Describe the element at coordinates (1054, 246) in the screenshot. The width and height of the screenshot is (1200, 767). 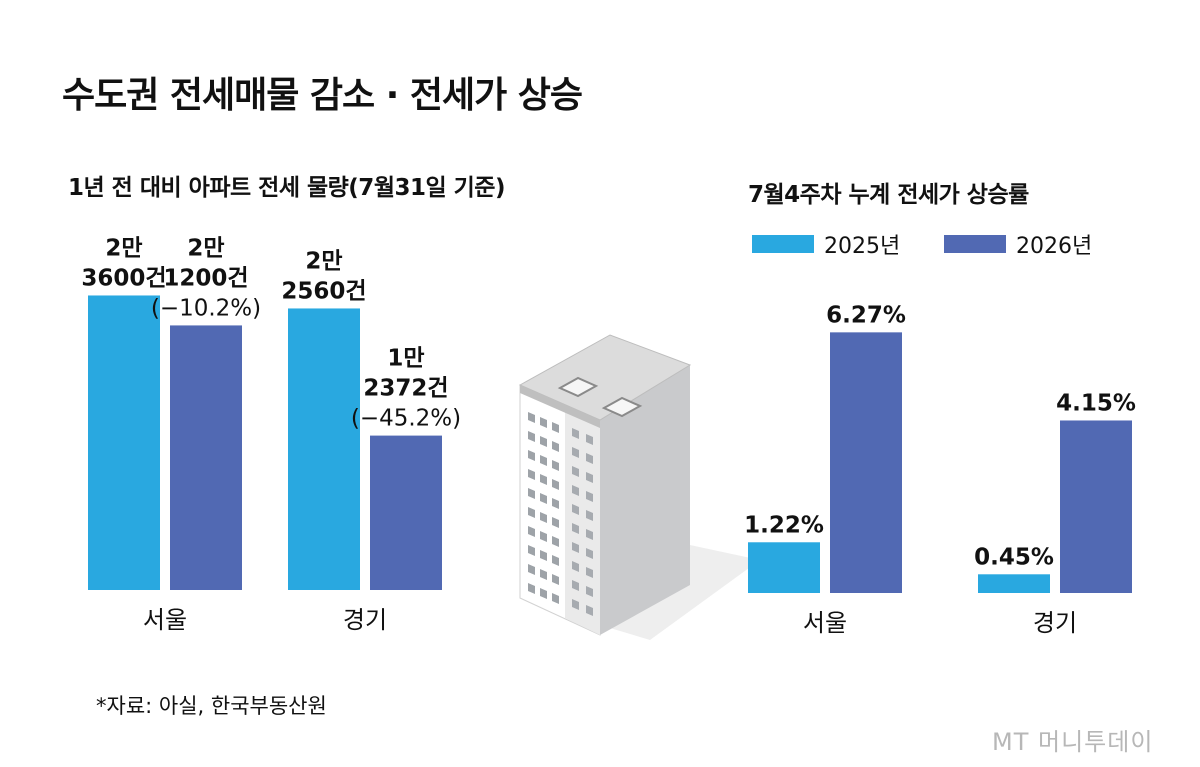
I see `legend-label-2026: 2026년` at that location.